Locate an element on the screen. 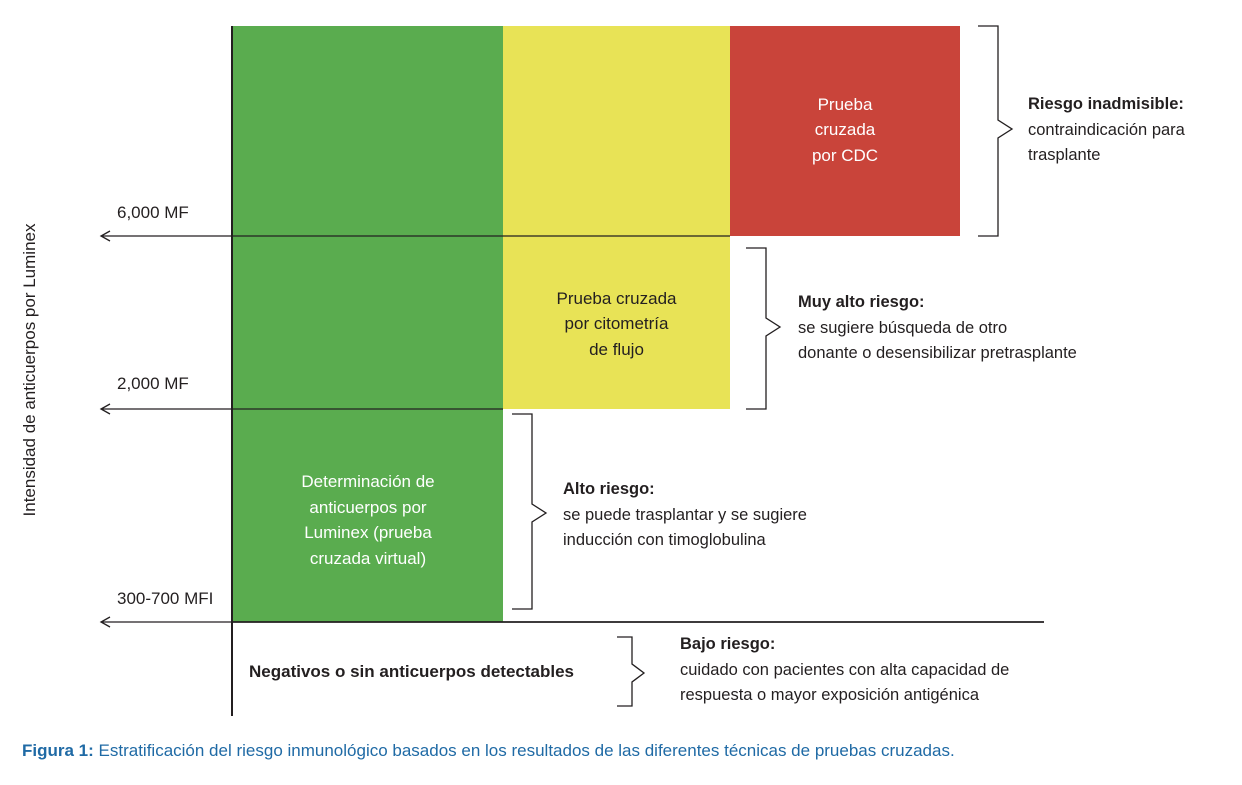  threshold-6000-label: 6,000 MF is located at coordinates (153, 212).